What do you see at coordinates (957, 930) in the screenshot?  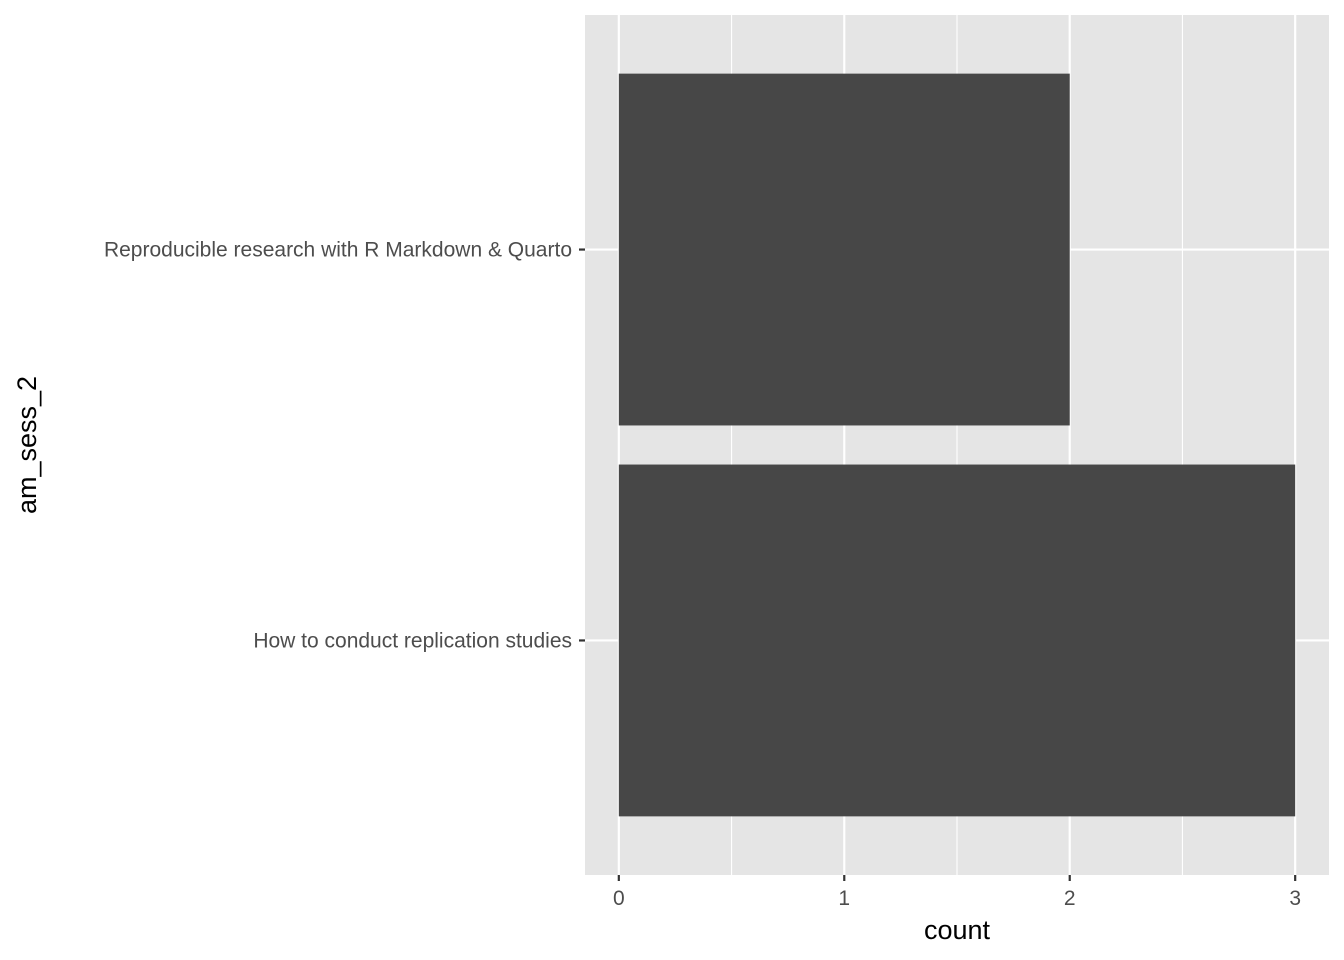 I see `x-axis-title: count` at bounding box center [957, 930].